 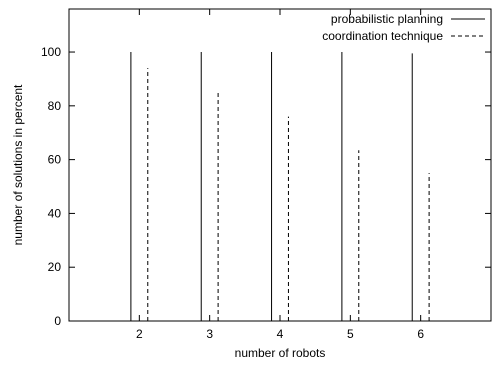 I want to click on x-tick-label: 2, so click(x=139, y=334).